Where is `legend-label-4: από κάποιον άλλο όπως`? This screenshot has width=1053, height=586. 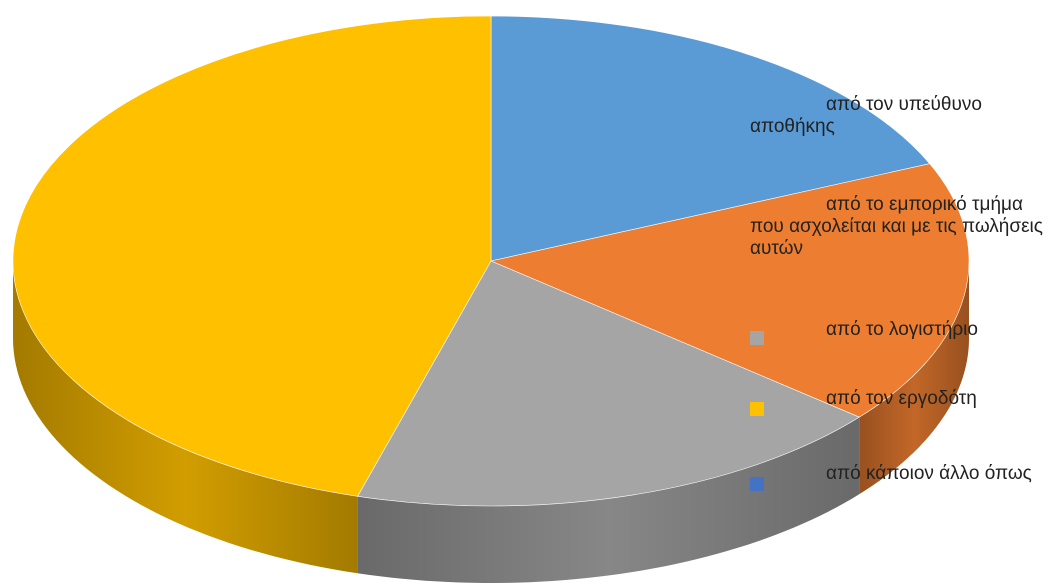
legend-label-4: από κάποιον άλλο όπως is located at coordinates (929, 473).